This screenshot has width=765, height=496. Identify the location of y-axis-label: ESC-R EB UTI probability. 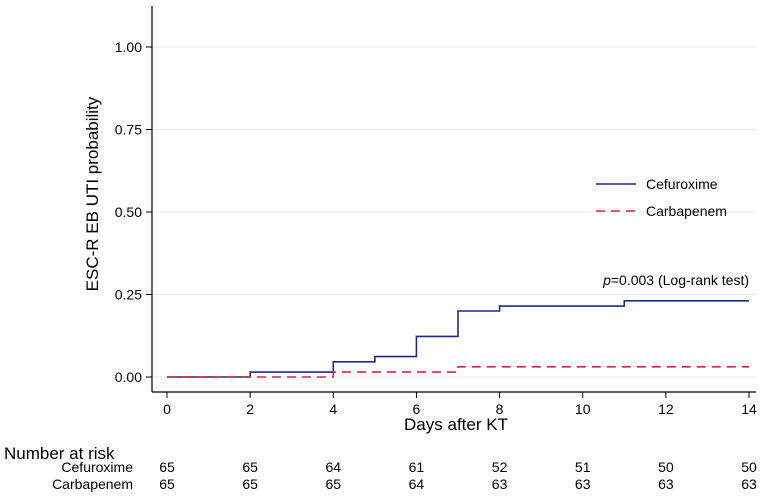
(92, 193).